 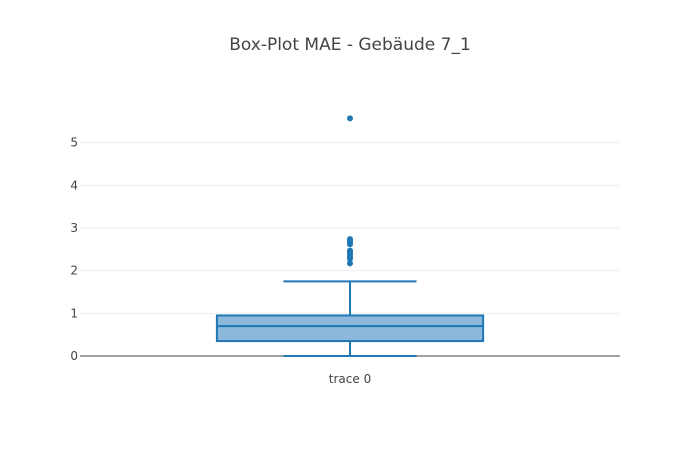 What do you see at coordinates (74, 313) in the screenshot?
I see `y-tick-label: 1` at bounding box center [74, 313].